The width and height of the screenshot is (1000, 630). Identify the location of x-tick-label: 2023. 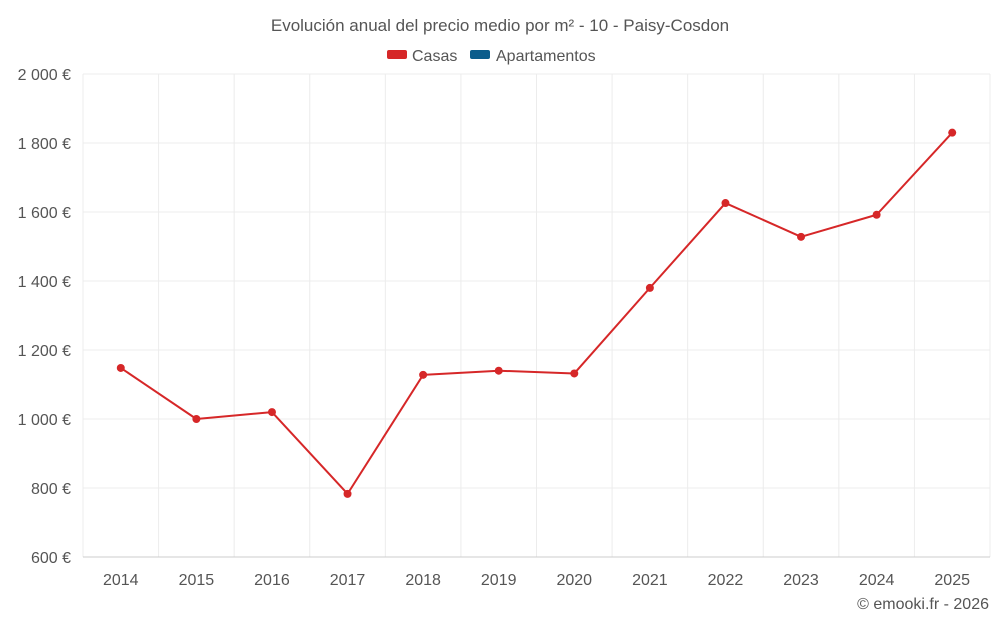
(801, 580).